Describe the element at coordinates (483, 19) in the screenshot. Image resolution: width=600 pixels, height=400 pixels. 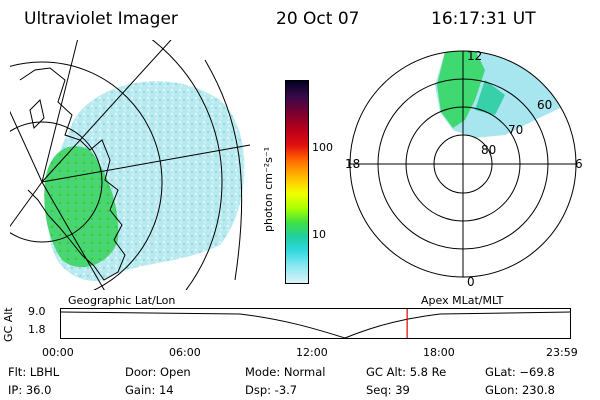
I see `time-label: 16:17:31 UT` at that location.